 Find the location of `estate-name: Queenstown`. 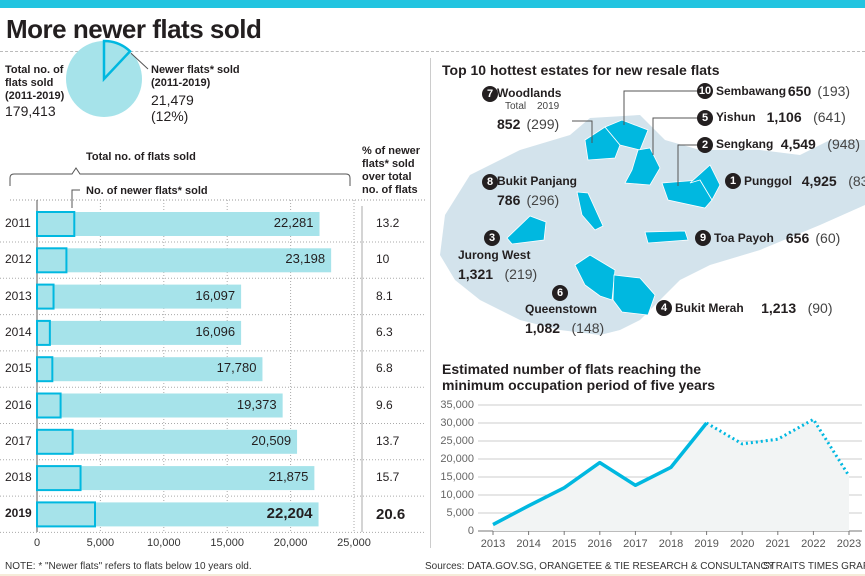

estate-name: Queenstown is located at coordinates (561, 309).